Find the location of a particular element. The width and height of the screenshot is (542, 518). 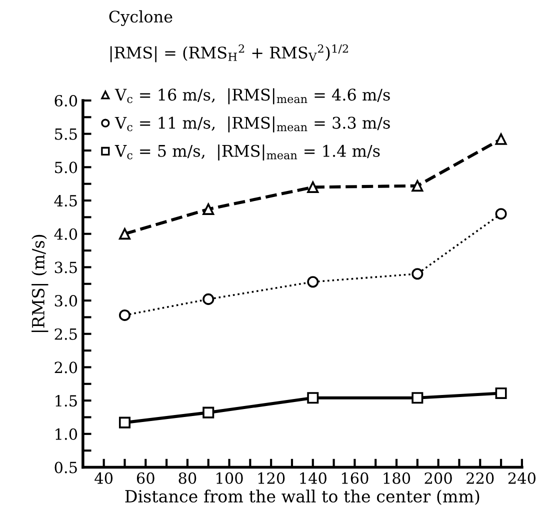

text: |RMS| = (RMS$_{H}$$^{2}$ + RMS$_{V}$$^{2}$)$^{1/2}$ is located at coordinates (229, 53).